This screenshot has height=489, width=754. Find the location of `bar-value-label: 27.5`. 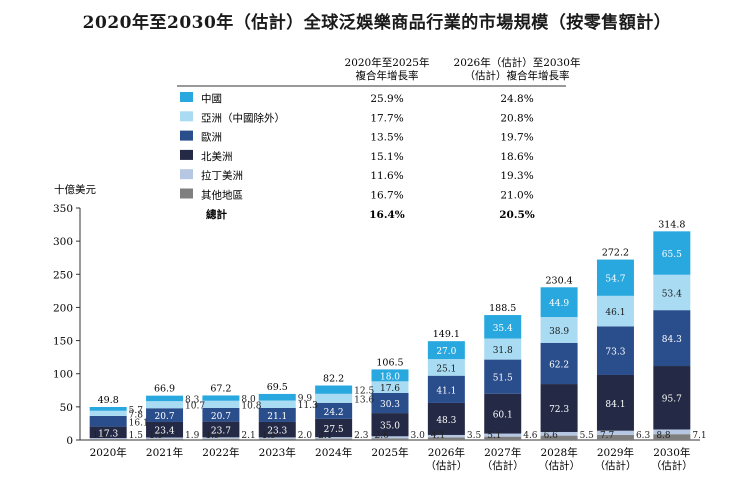

bar-value-label: 27.5 is located at coordinates (334, 430).